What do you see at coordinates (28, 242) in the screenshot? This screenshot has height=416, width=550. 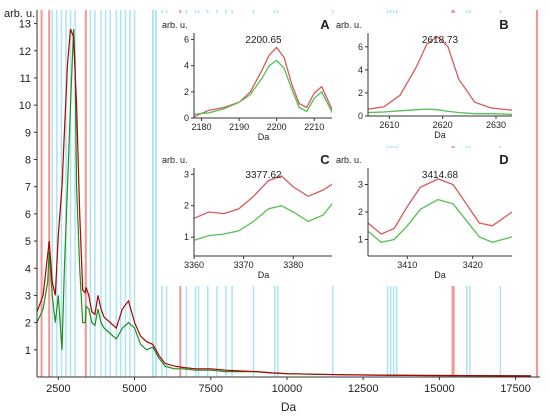 I see `y-tick-label: 5` at bounding box center [28, 242].